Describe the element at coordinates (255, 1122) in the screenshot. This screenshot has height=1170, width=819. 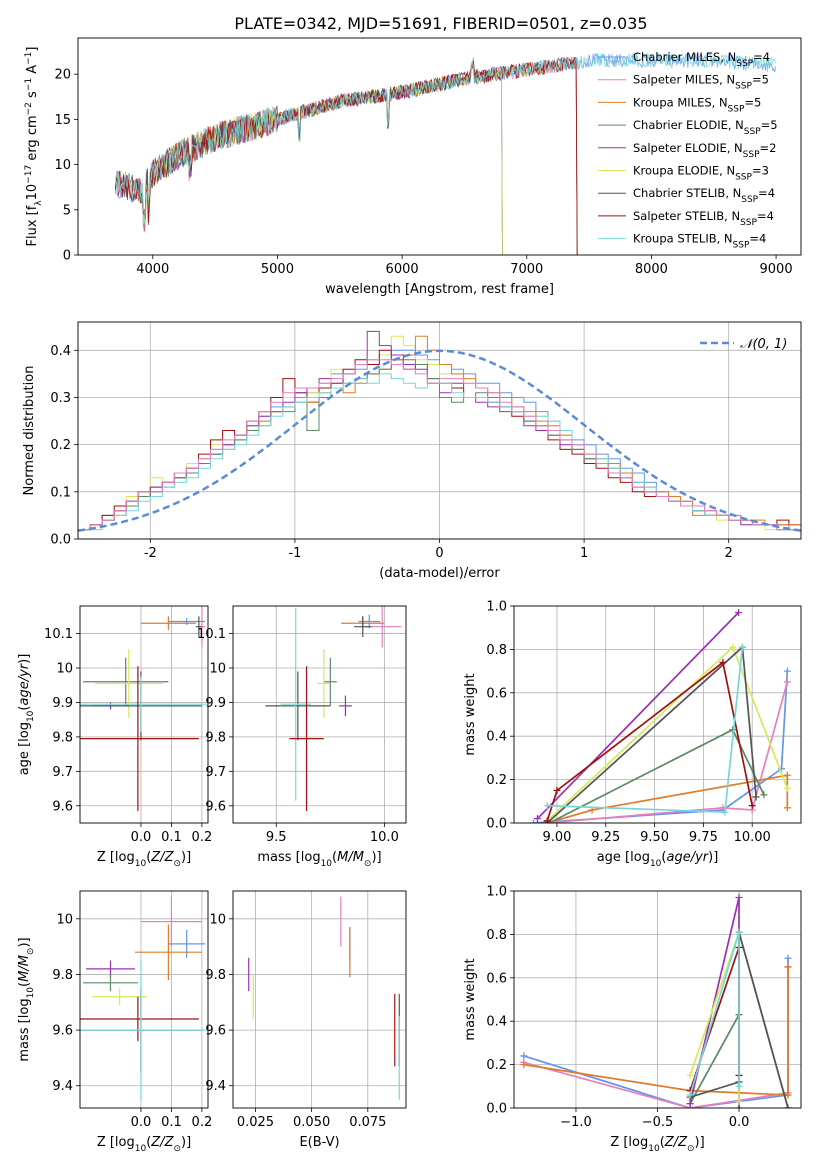
I see `x-tick-label: 0.025` at that location.